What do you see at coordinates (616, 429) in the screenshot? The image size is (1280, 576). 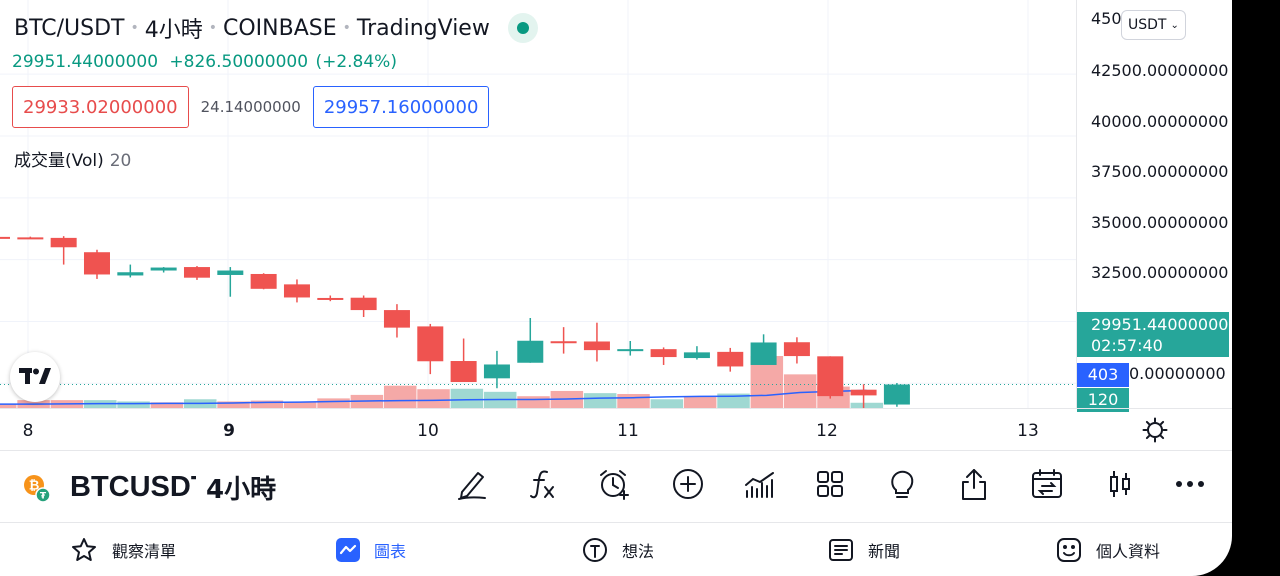 I see `time-axis: 8 9 10 11 12 13` at bounding box center [616, 429].